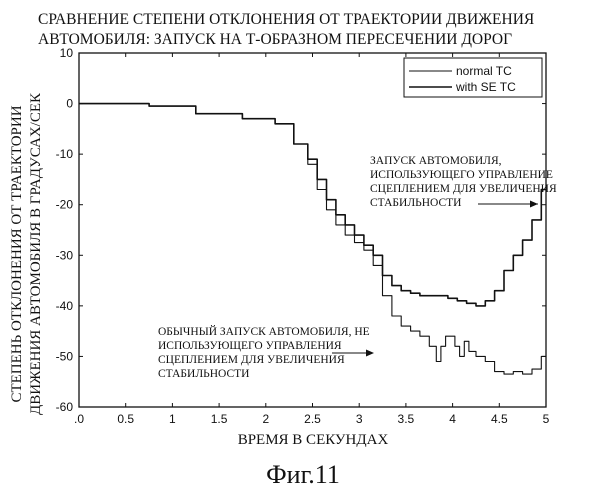 The height and width of the screenshot is (500, 607). What do you see at coordinates (219, 419) in the screenshot?
I see `x-tick-label: 1.5` at bounding box center [219, 419].